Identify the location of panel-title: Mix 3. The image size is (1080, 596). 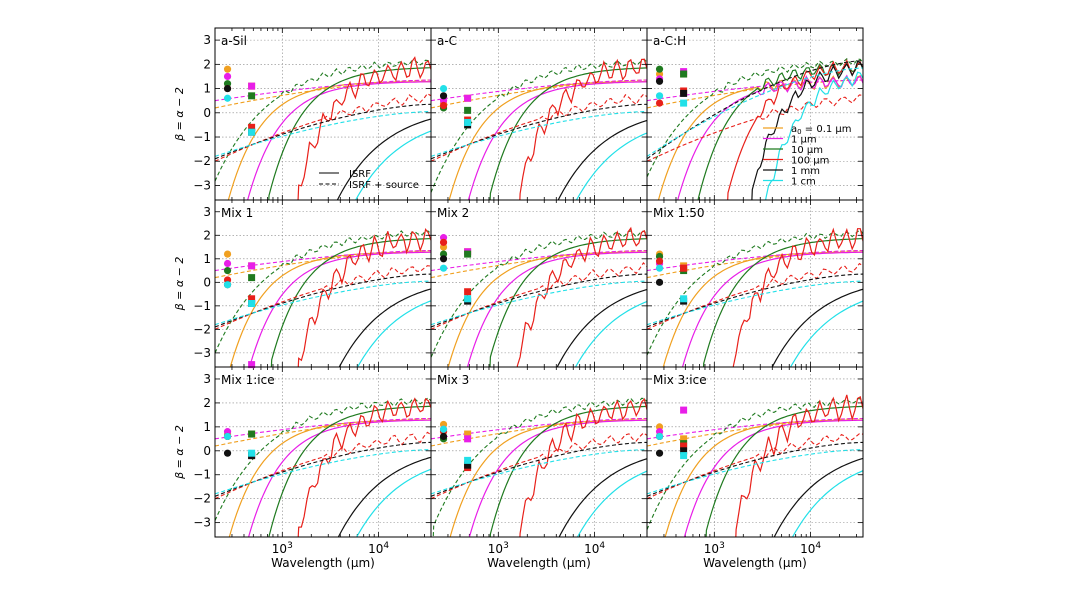
(453, 380).